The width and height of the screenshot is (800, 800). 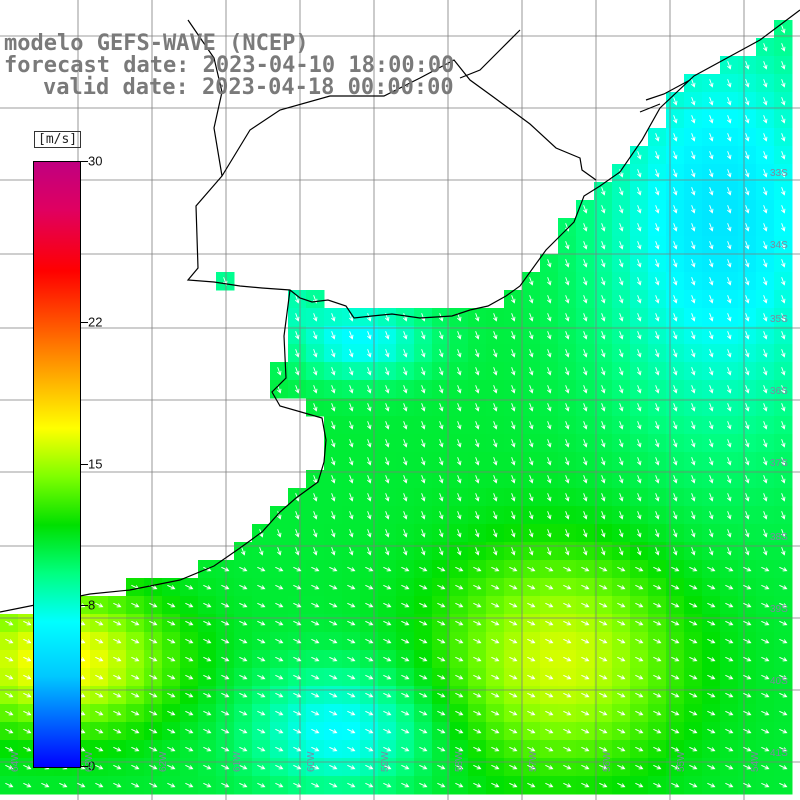 I want to click on longitude-label: 63W, so click(x=89, y=761).